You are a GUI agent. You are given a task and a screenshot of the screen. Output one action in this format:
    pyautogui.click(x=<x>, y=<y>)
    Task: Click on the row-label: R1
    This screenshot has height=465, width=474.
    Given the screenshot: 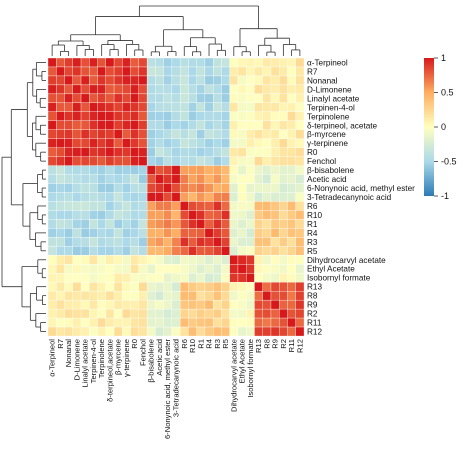 What is the action you would take?
    pyautogui.click(x=312, y=224)
    